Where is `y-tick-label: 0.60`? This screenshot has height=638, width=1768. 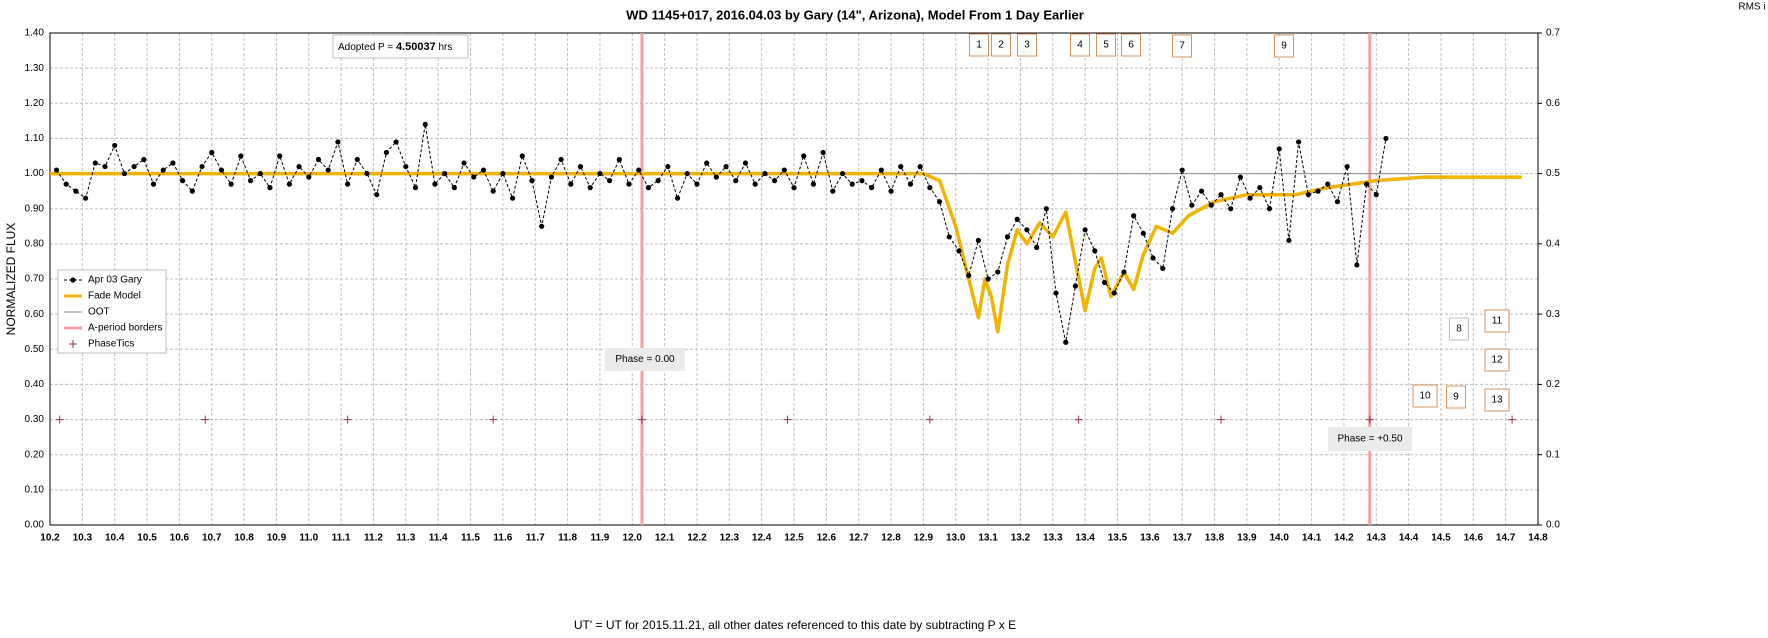 y-tick-label: 0.60 is located at coordinates (35, 314).